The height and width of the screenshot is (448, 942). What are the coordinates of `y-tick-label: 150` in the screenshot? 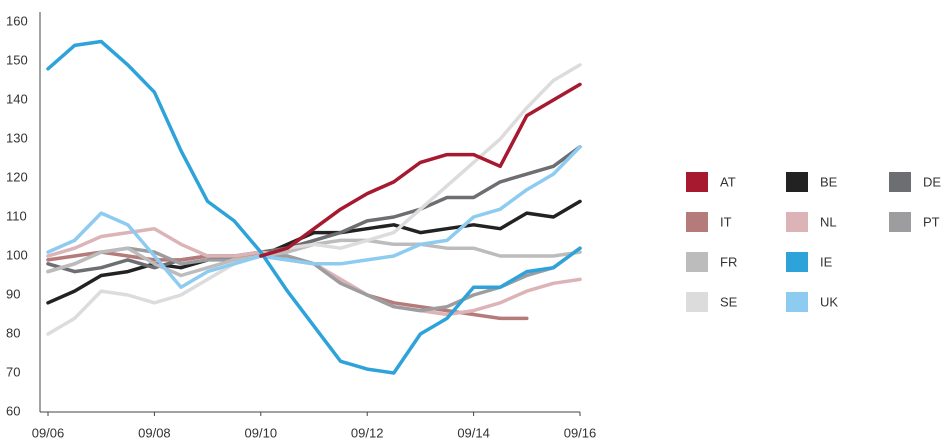 It's located at (17, 59).